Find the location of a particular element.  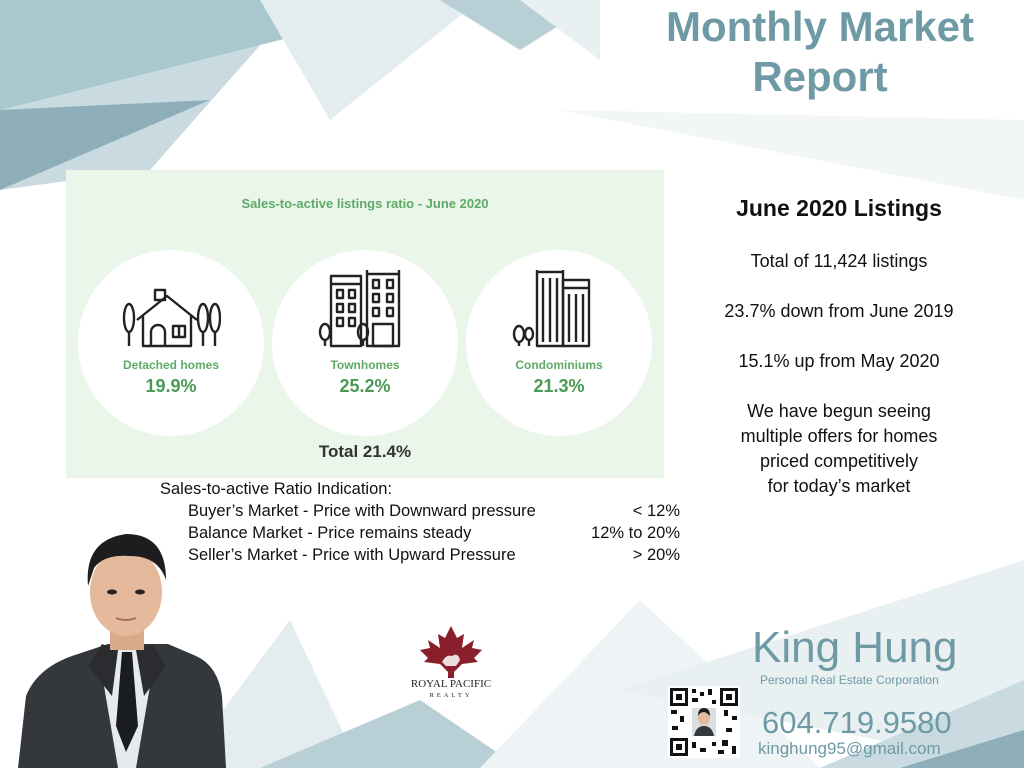

condominiums-card: Condominiums 21.3% is located at coordinates (559, 343).